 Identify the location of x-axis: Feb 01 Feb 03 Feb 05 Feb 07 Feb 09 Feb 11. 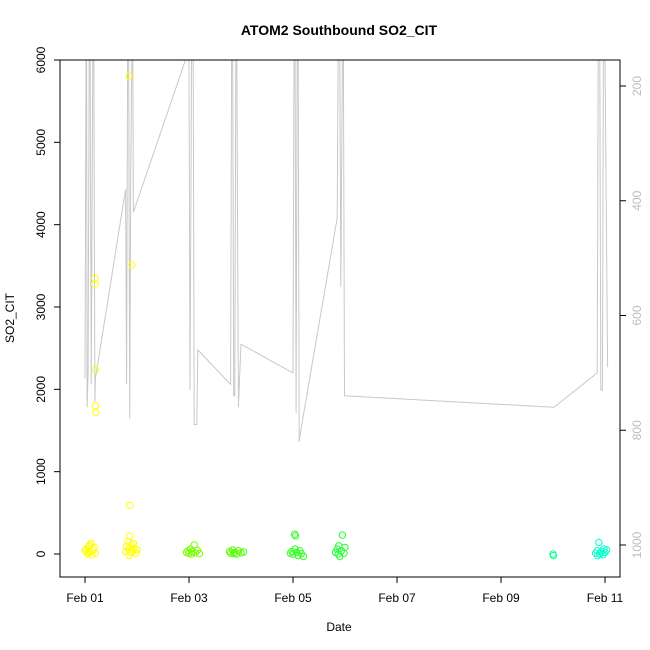
(345, 591).